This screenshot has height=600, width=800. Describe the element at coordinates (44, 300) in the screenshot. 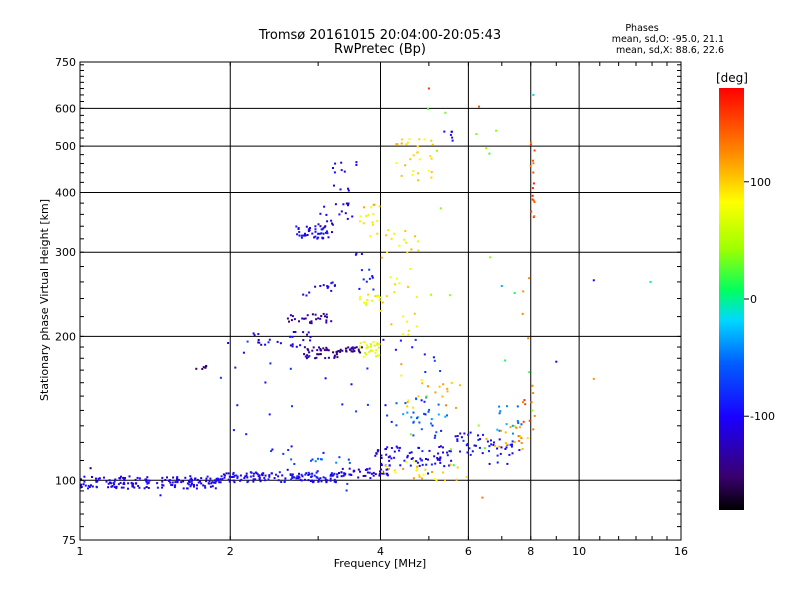

I see `y-axis-label: Stationary phase Virtual Height [km]` at that location.